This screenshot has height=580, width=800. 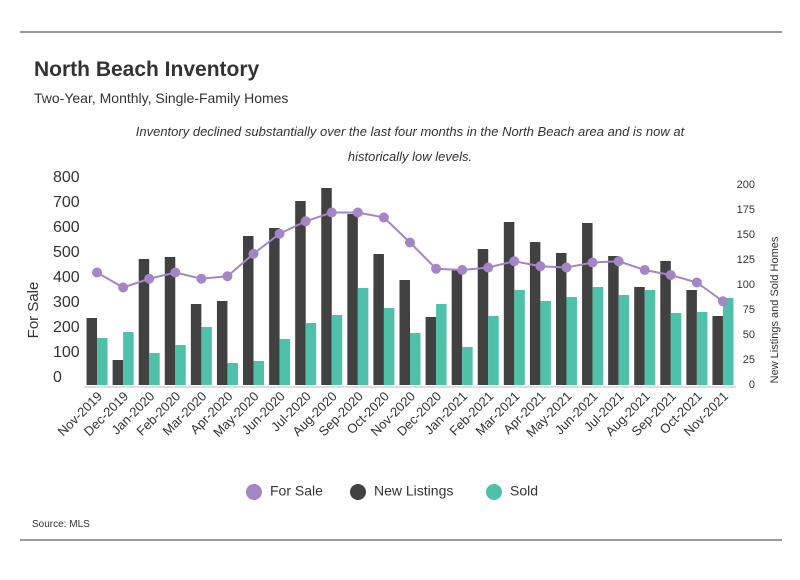 I want to click on y-tick-label: 300, so click(x=66, y=302).